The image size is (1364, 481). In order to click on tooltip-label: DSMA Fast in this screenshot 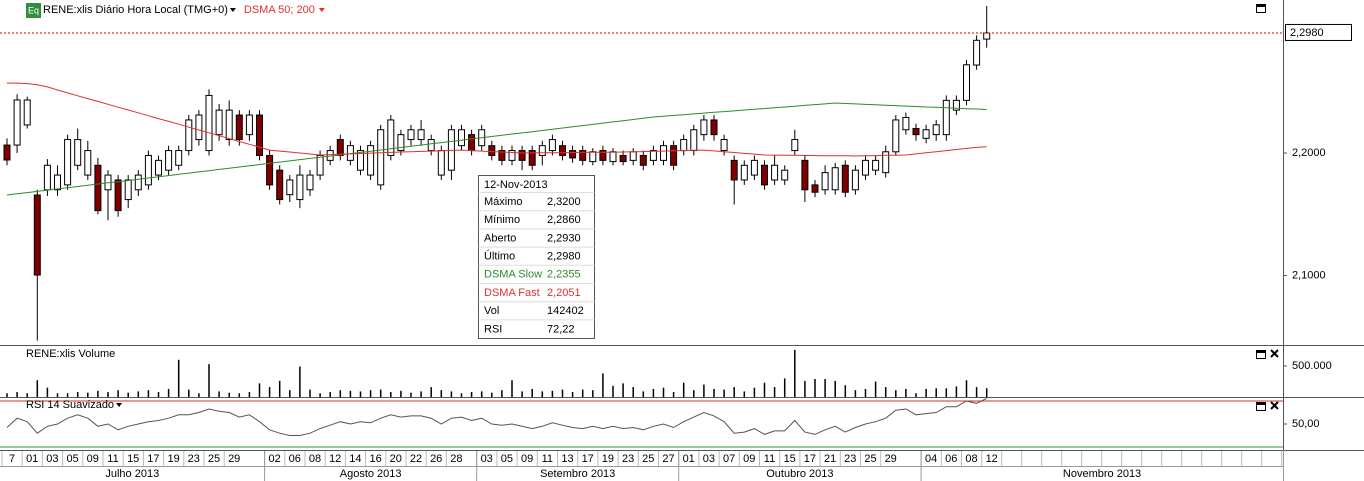, I will do `click(512, 293)`.